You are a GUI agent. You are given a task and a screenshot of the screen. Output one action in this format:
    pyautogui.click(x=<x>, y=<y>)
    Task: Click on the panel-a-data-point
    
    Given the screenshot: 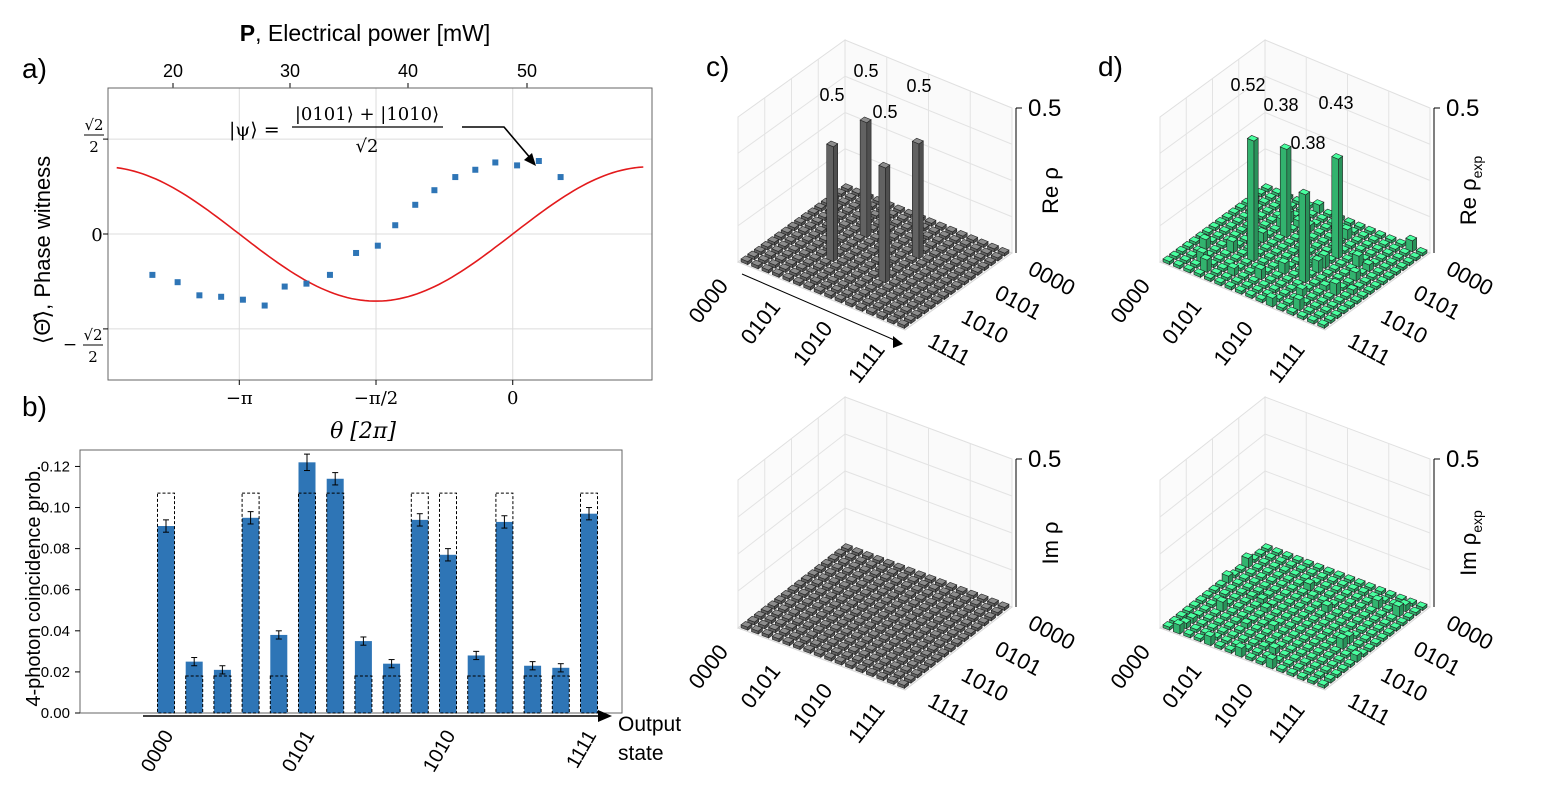 What is the action you would take?
    pyautogui.click(x=517, y=165)
    